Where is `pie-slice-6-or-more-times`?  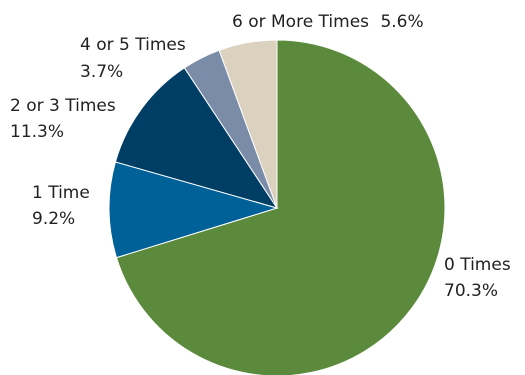
pie-slice-6-or-more-times is located at coordinates (248, 124).